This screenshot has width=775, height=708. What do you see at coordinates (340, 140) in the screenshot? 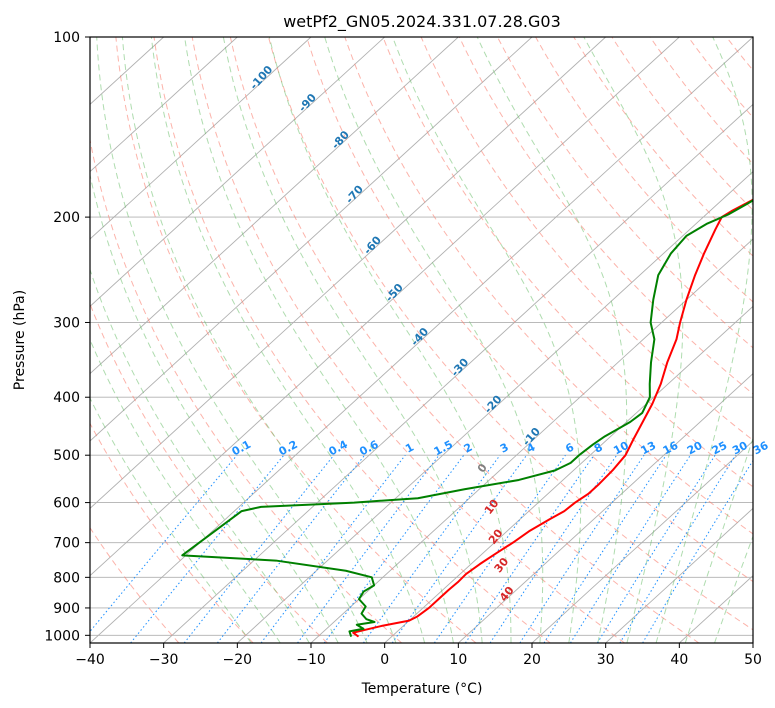
I see `dry-adiabat-label: -80` at bounding box center [340, 140].